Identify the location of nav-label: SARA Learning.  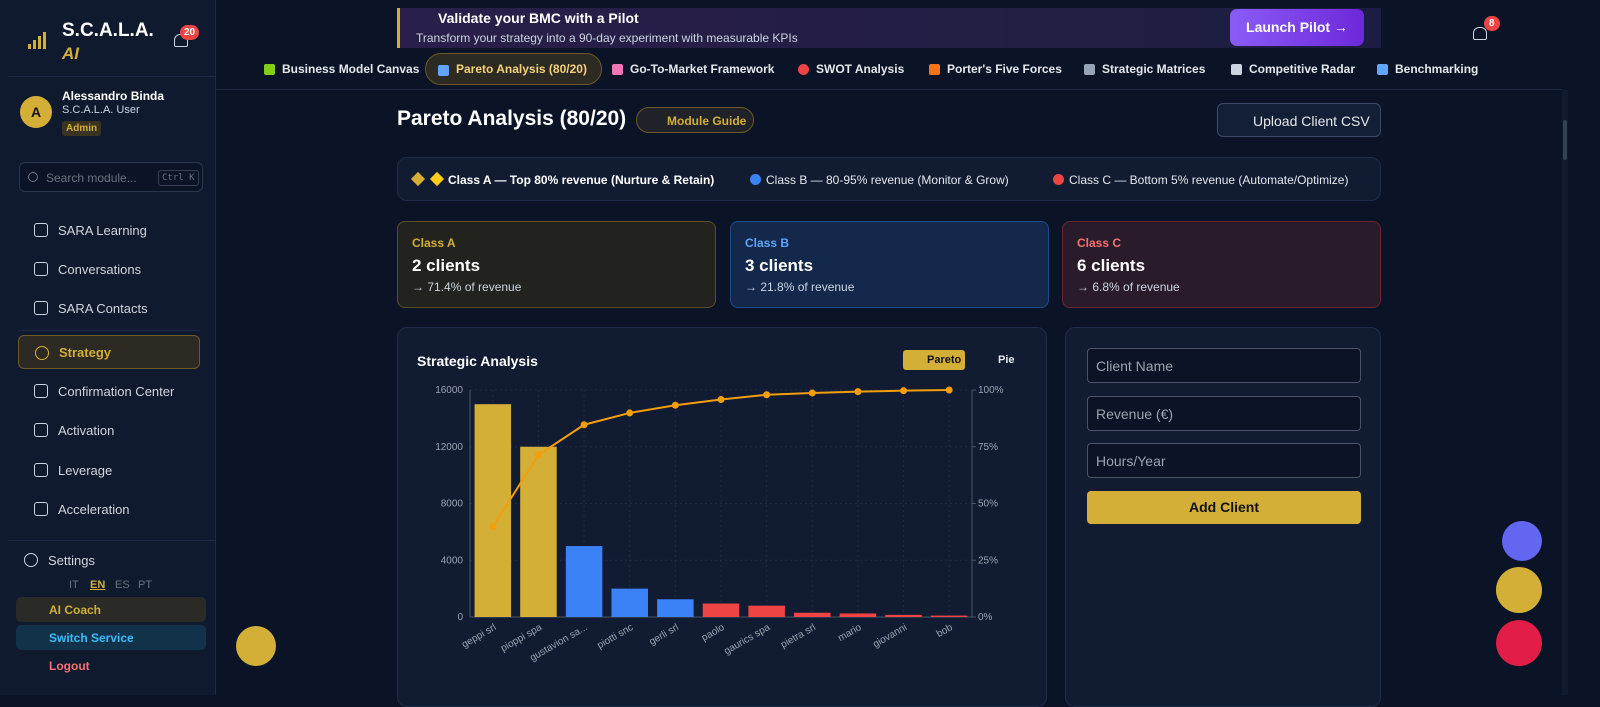
(102, 230).